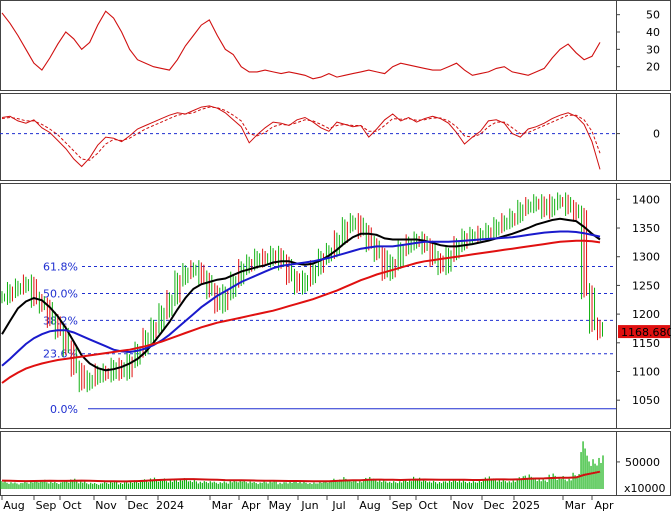 The height and width of the screenshot is (513, 671). What do you see at coordinates (646, 285) in the screenshot?
I see `y-tick-label: 1250` at bounding box center [646, 285].